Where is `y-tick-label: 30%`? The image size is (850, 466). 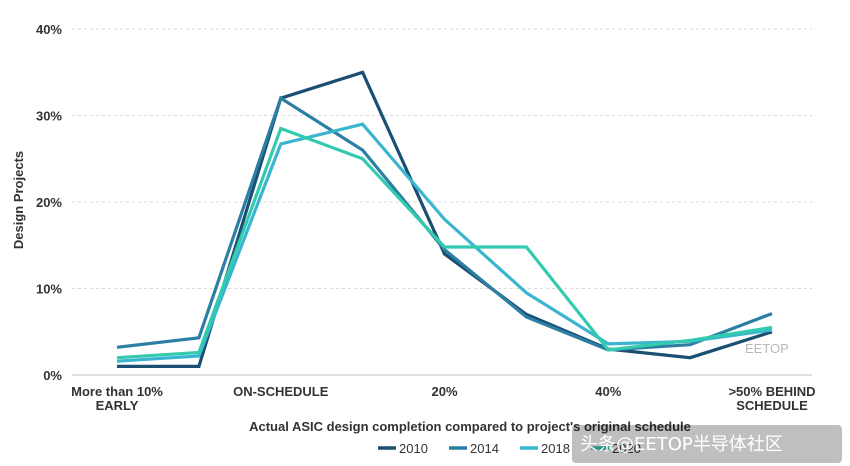 y-tick-label: 30% is located at coordinates (49, 116).